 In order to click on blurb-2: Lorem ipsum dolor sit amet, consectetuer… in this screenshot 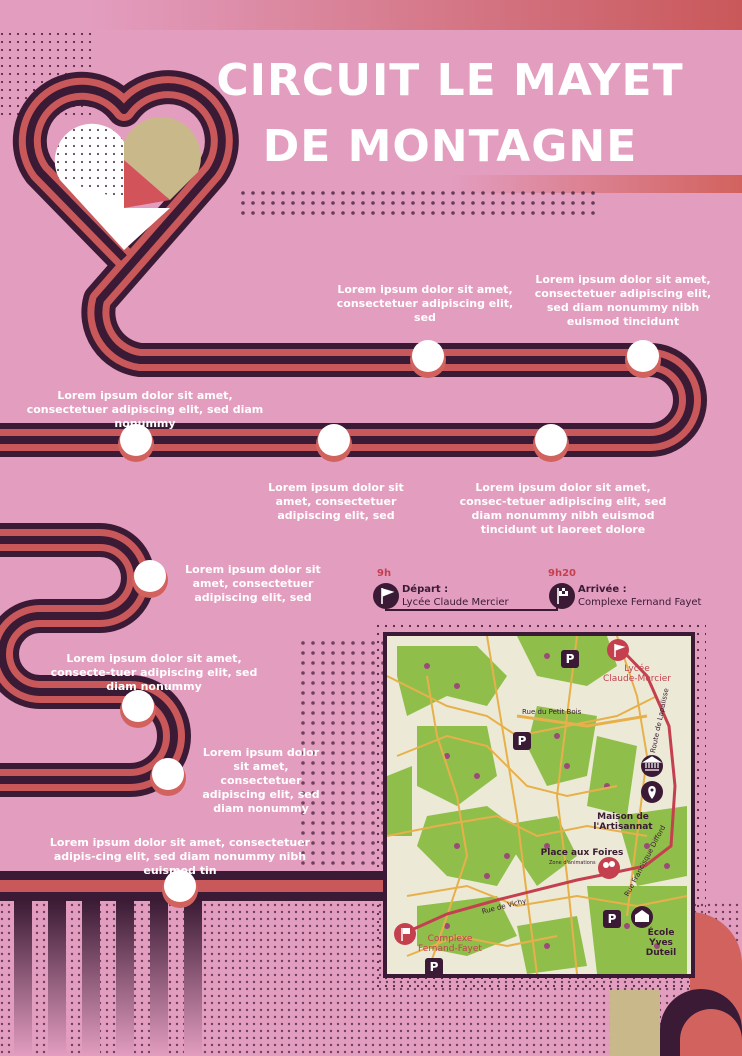, I will do `click(623, 300)`.